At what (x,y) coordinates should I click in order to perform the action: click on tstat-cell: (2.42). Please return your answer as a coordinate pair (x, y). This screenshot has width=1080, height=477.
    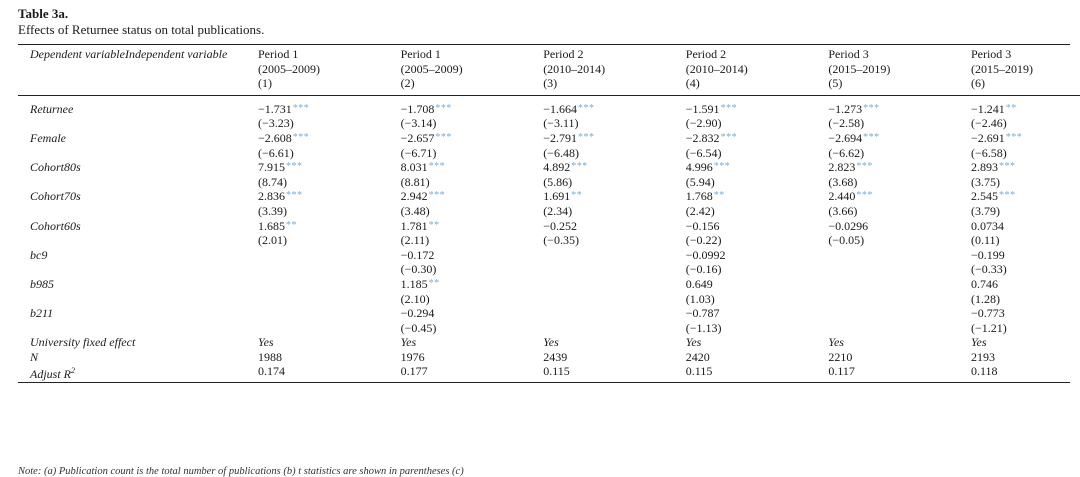
    Looking at the image, I should click on (700, 210).